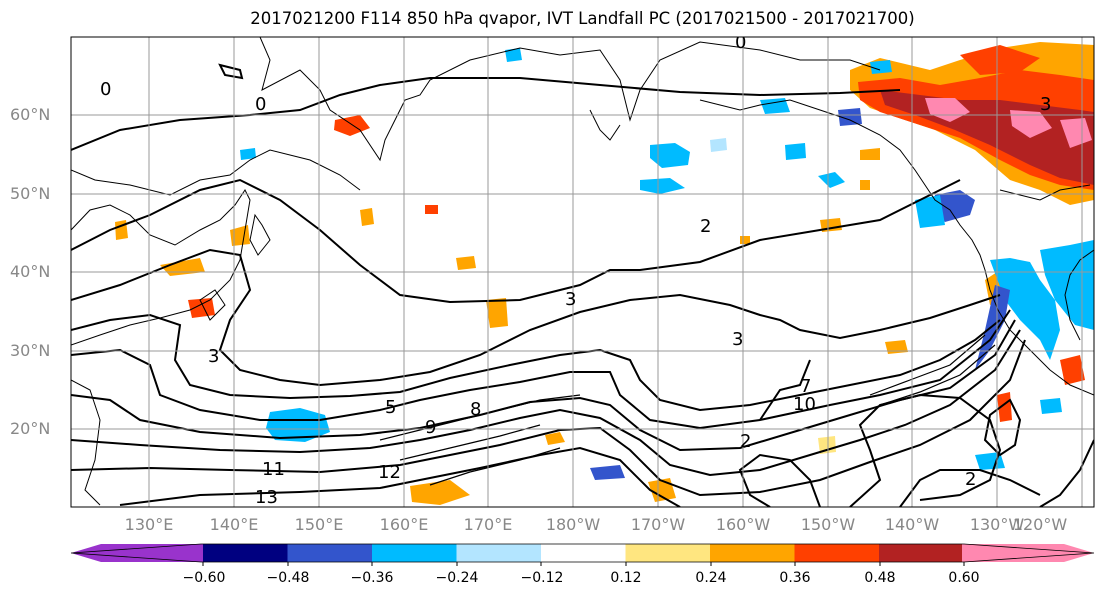  I want to click on contour-label: 8, so click(475, 409).